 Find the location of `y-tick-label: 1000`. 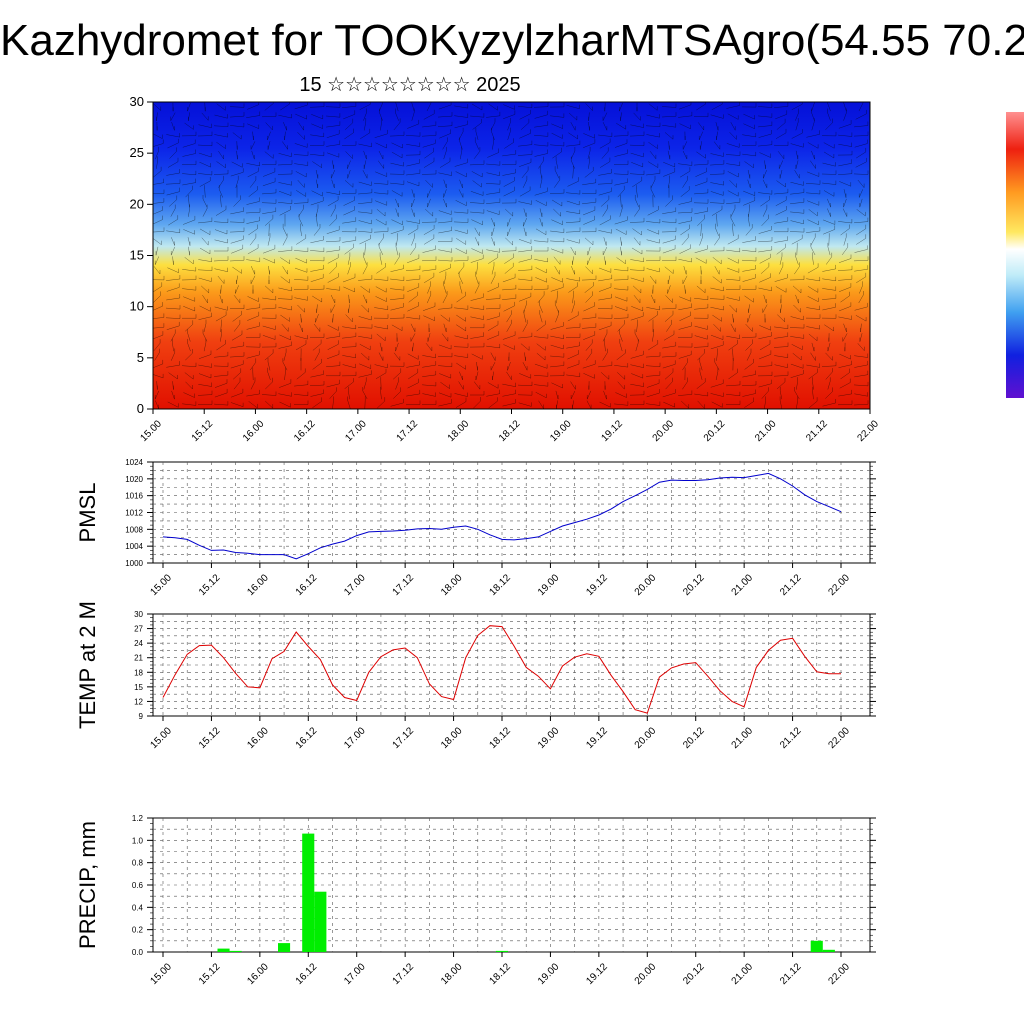

y-tick-label: 1000 is located at coordinates (134, 563).